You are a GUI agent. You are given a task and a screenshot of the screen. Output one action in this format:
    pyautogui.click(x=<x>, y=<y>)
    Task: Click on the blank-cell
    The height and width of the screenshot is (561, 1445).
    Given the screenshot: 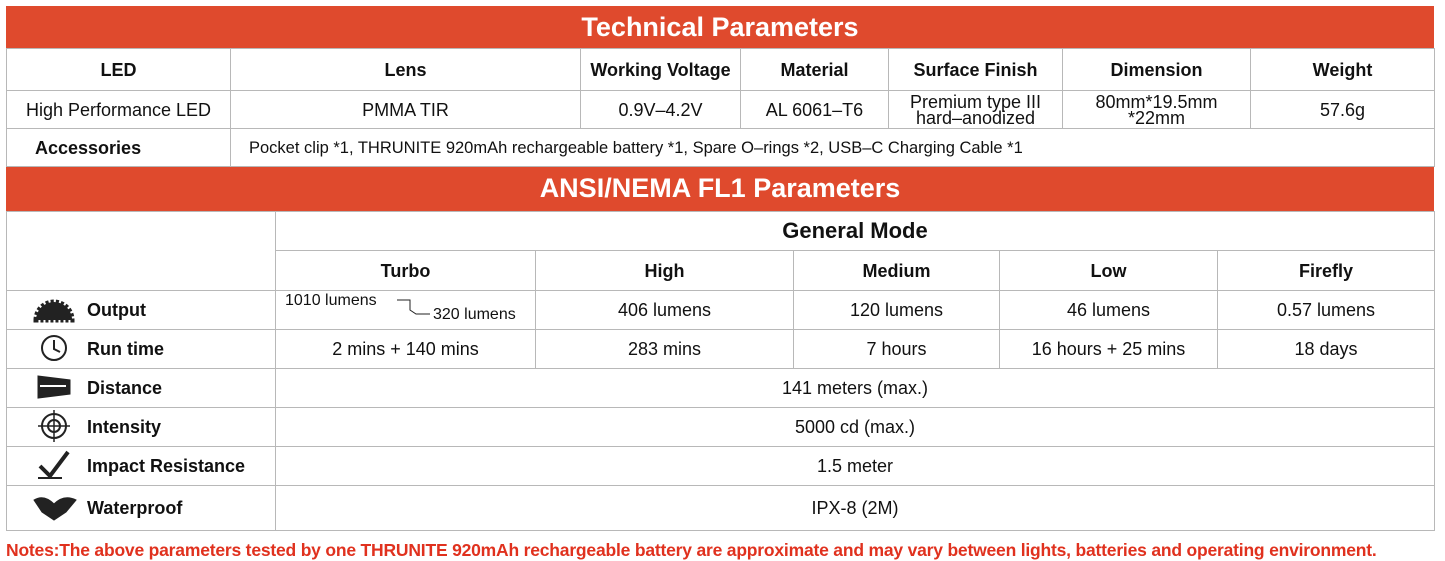 What is the action you would take?
    pyautogui.click(x=141, y=251)
    